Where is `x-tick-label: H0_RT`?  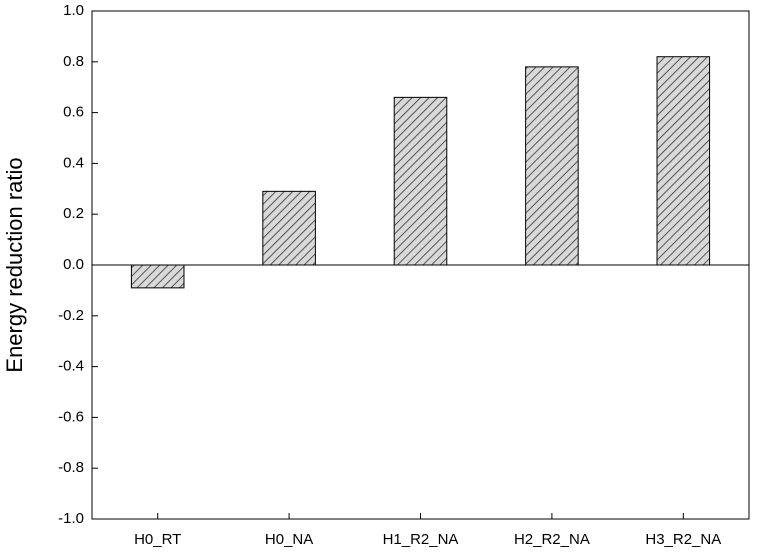 x-tick-label: H0_RT is located at coordinates (157, 539).